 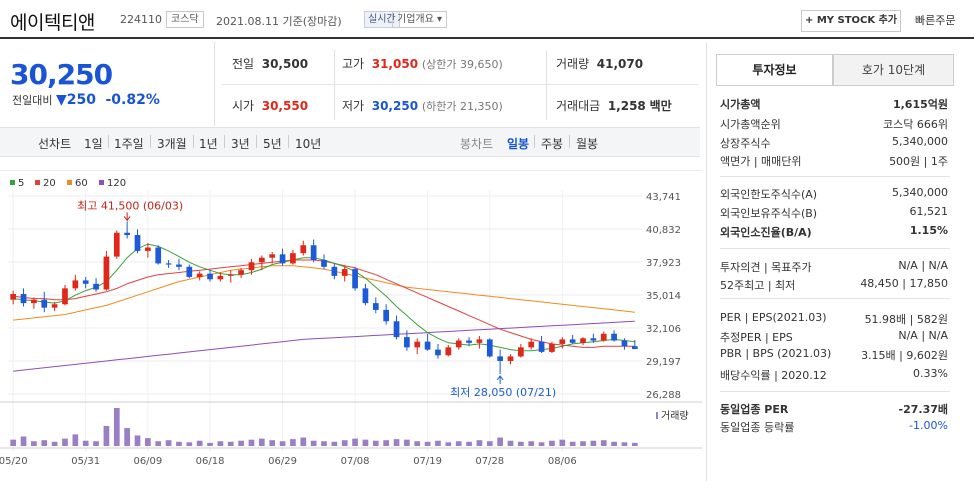 I want to click on invest-row-label: 외국인소진율(B/A), so click(x=766, y=232).